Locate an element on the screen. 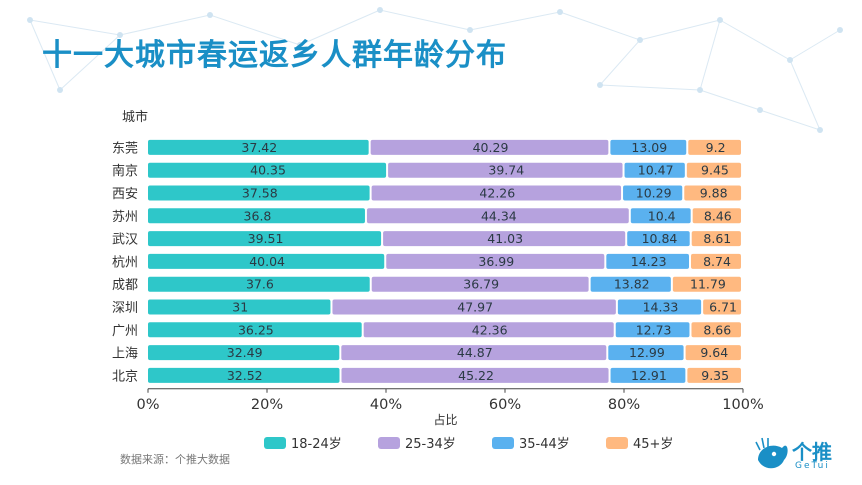  x-tick-label: 100% is located at coordinates (742, 405).